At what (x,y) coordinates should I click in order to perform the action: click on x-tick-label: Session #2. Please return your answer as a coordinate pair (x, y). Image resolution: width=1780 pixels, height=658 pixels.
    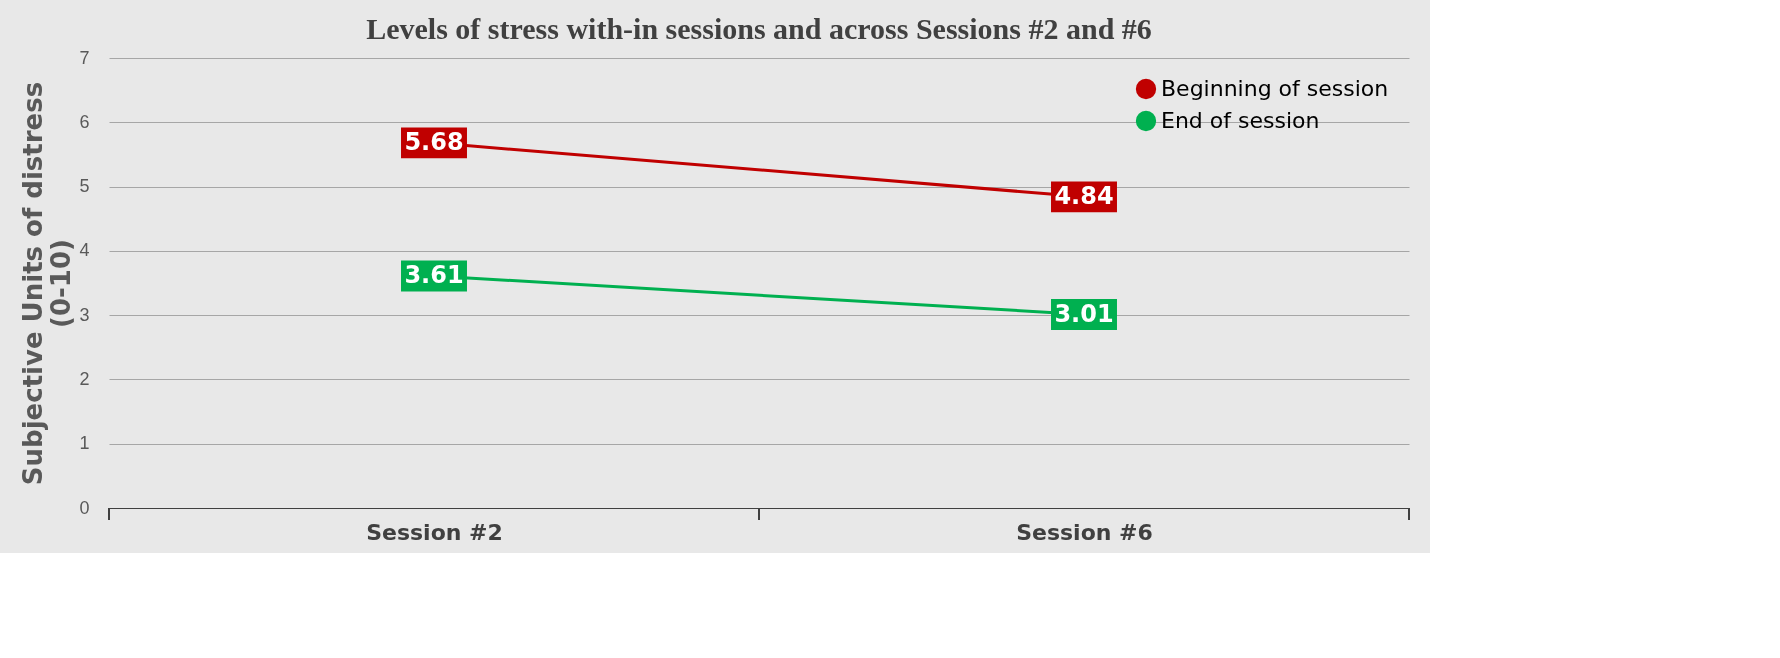
    Looking at the image, I should click on (434, 532).